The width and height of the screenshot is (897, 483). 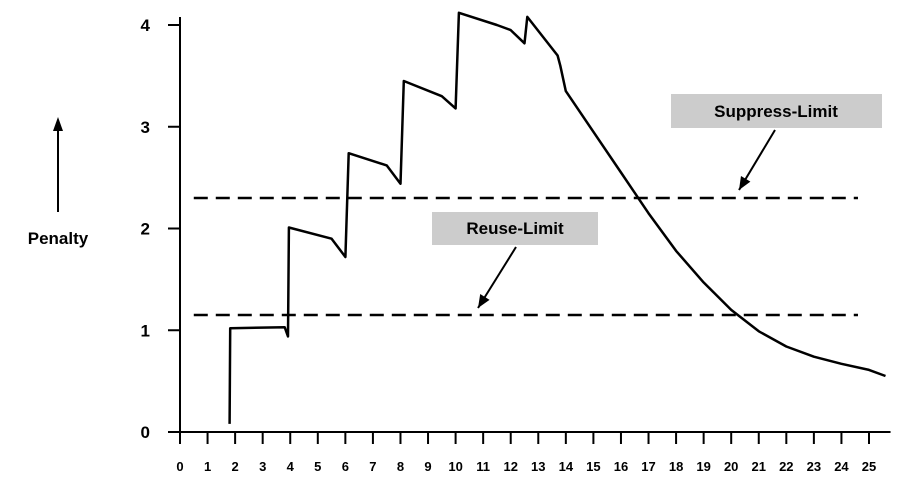 I want to click on x-tick-label: 23, so click(x=814, y=466).